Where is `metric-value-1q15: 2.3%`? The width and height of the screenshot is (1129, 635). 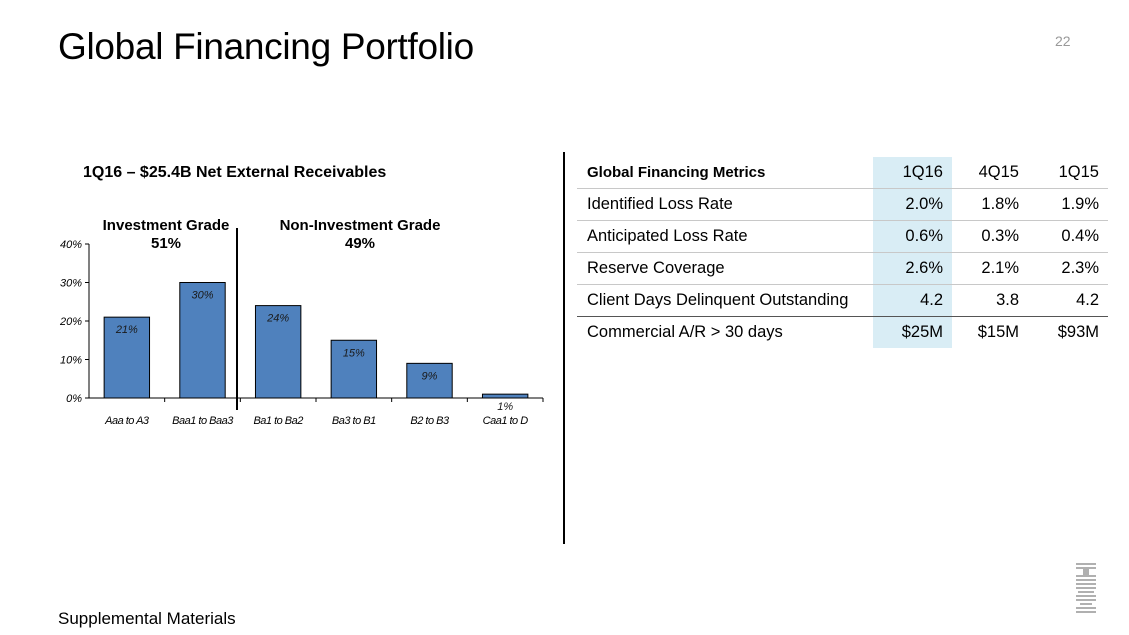
metric-value-1q15: 2.3% is located at coordinates (1068, 268).